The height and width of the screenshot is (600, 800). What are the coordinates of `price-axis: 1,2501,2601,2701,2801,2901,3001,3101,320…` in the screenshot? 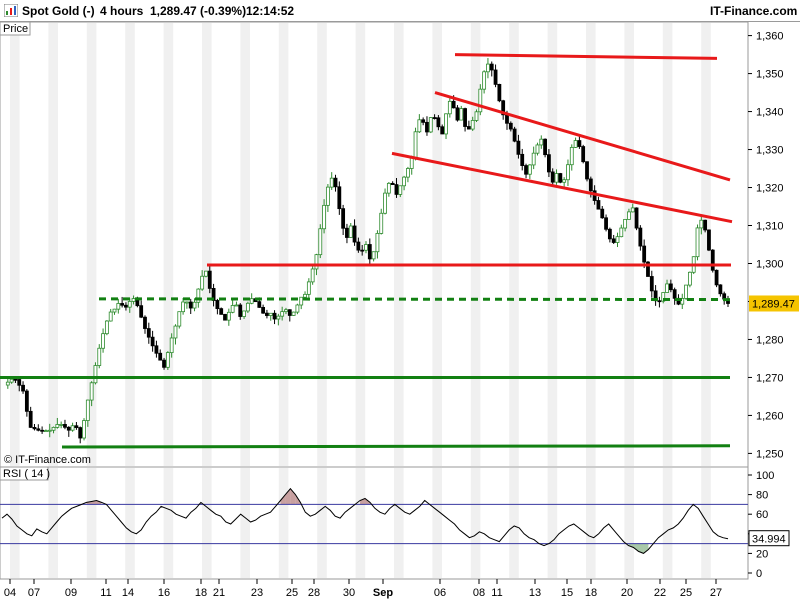 It's located at (773, 245).